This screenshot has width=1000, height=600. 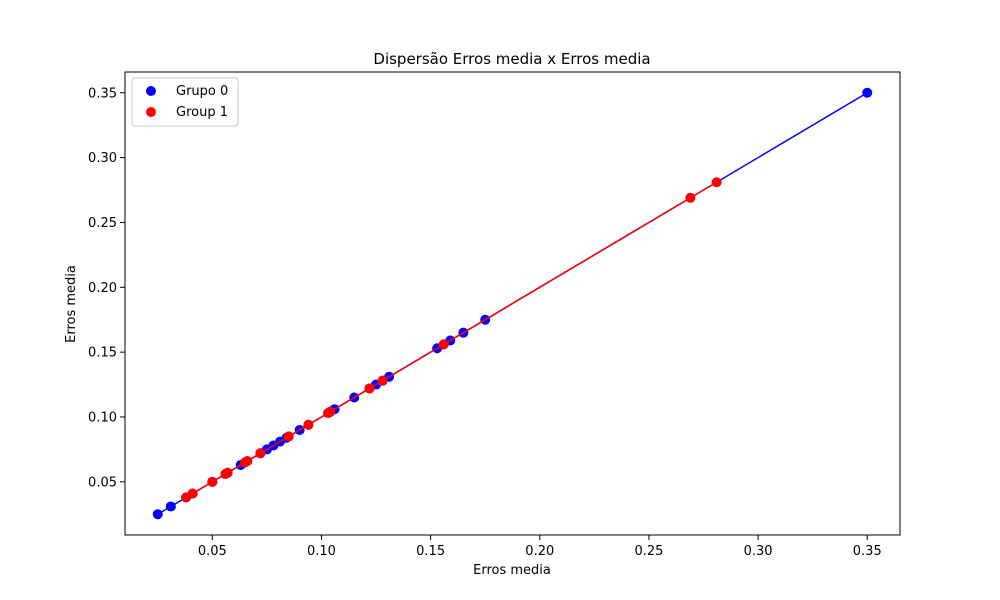 What do you see at coordinates (212, 551) in the screenshot?
I see `x-tick-label: 0.05` at bounding box center [212, 551].